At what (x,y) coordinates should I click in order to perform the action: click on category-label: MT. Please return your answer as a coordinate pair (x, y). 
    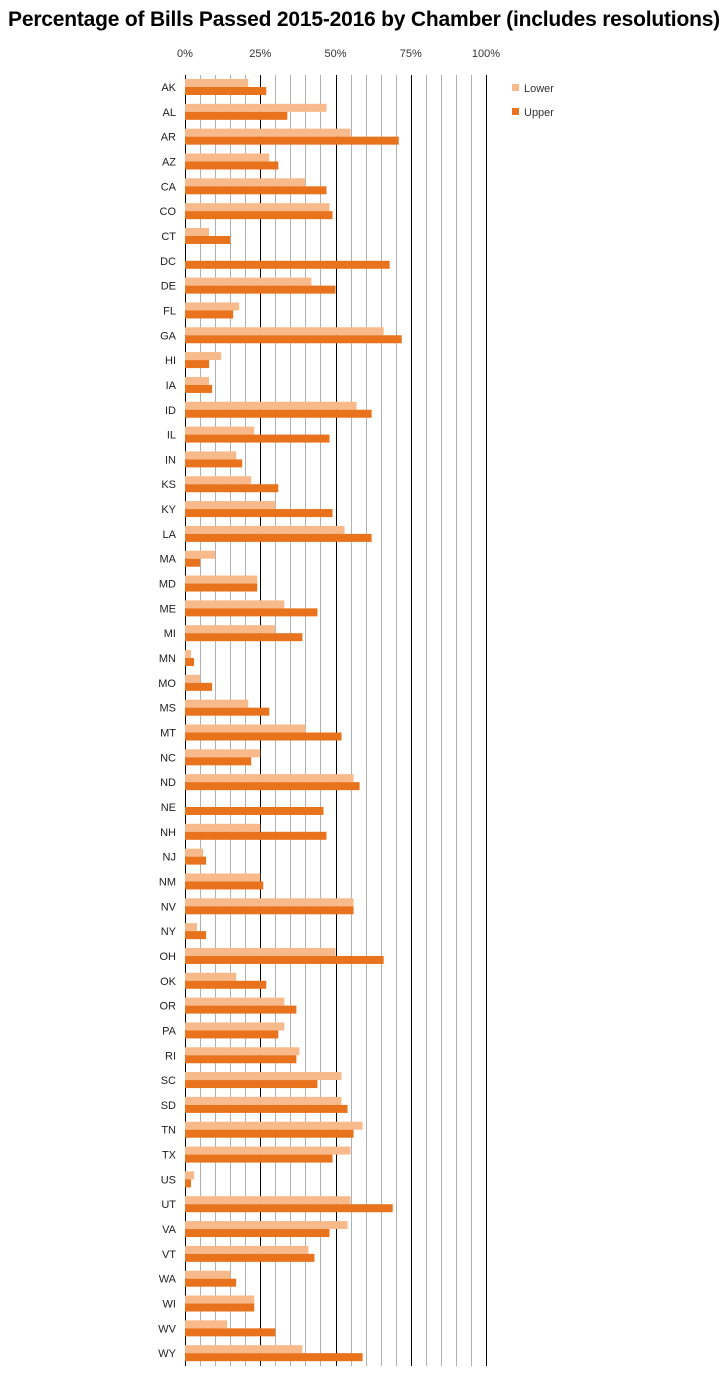
    Looking at the image, I should click on (168, 734).